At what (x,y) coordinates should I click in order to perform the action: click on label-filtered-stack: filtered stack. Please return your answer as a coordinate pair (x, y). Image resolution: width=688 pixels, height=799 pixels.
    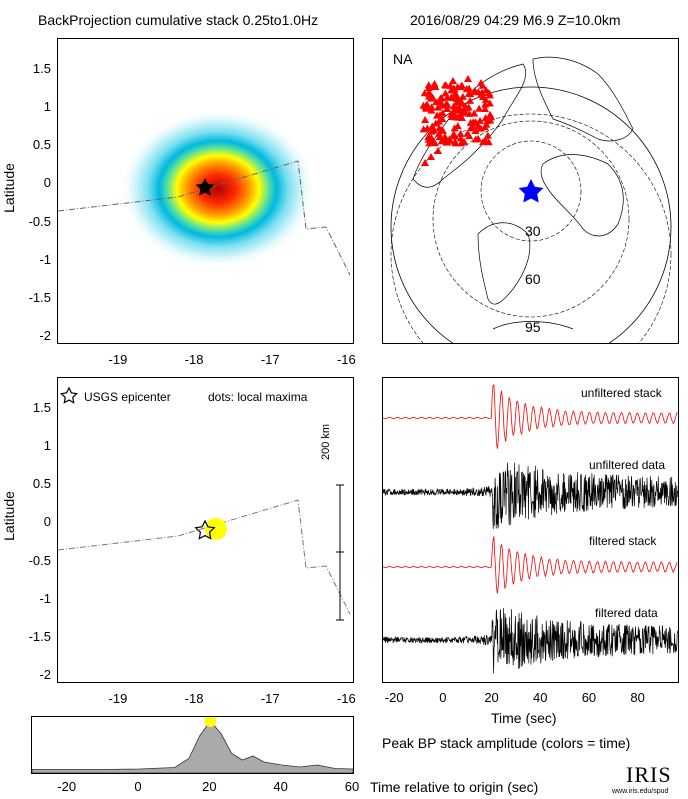
    Looking at the image, I should click on (623, 541).